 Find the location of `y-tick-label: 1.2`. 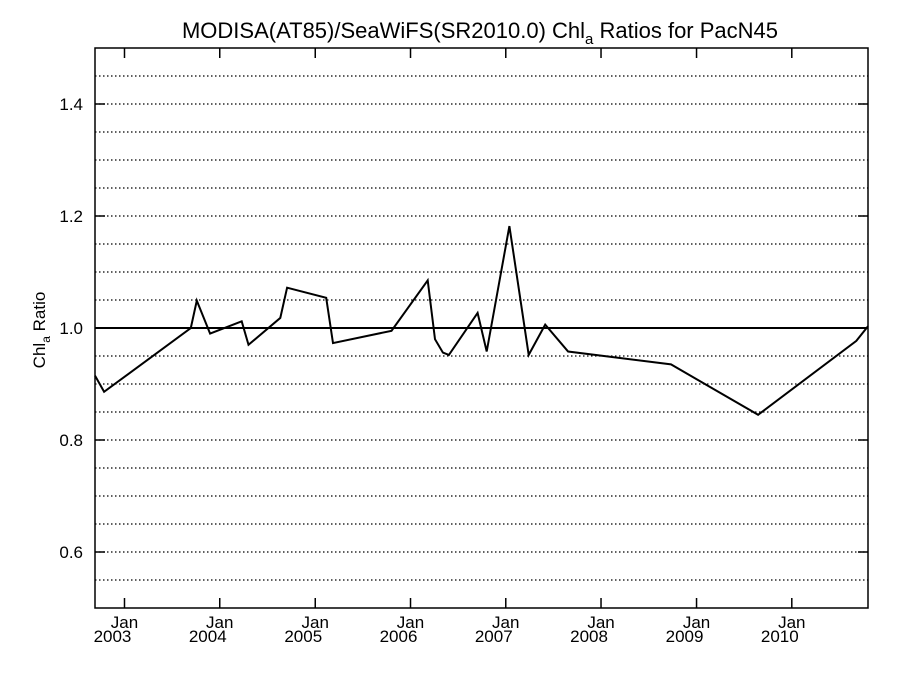

y-tick-label: 1.2 is located at coordinates (71, 216).